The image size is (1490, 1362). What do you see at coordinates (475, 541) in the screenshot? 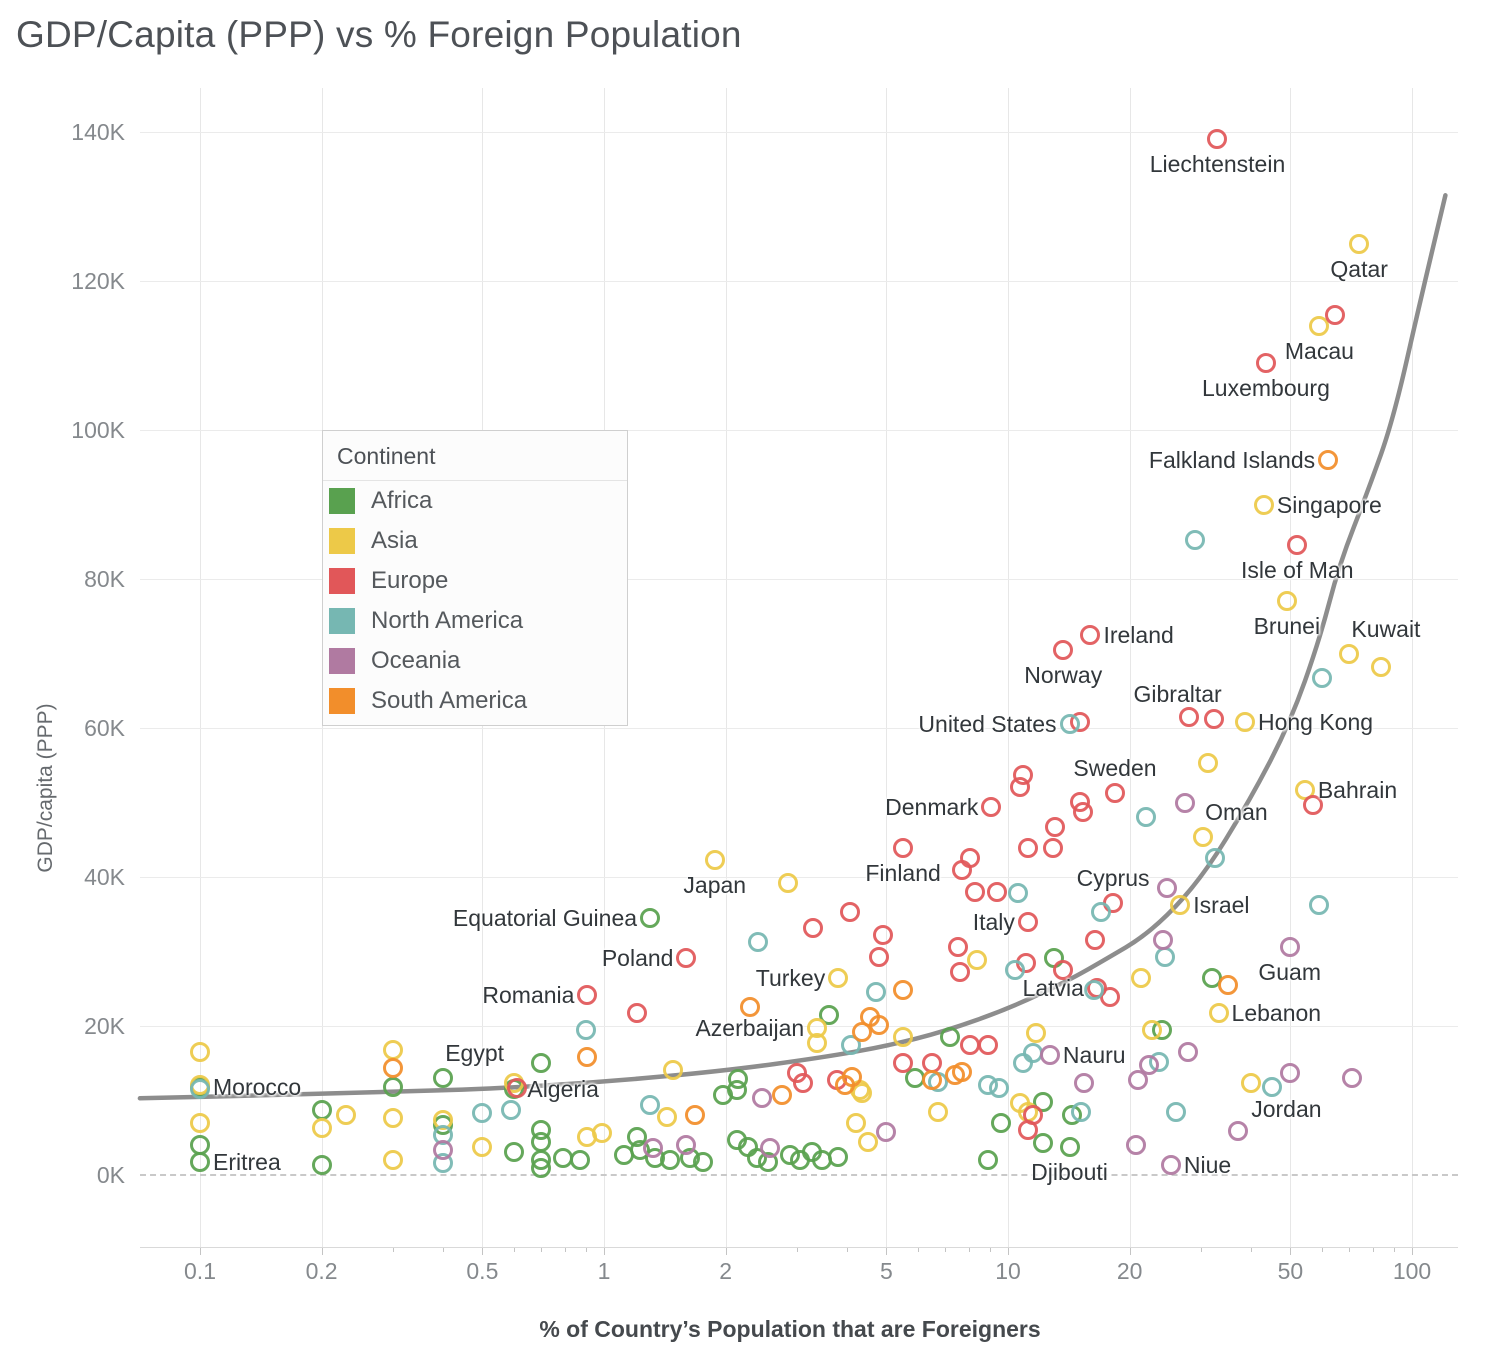
I see `legend-item-asia: Asia` at bounding box center [475, 541].